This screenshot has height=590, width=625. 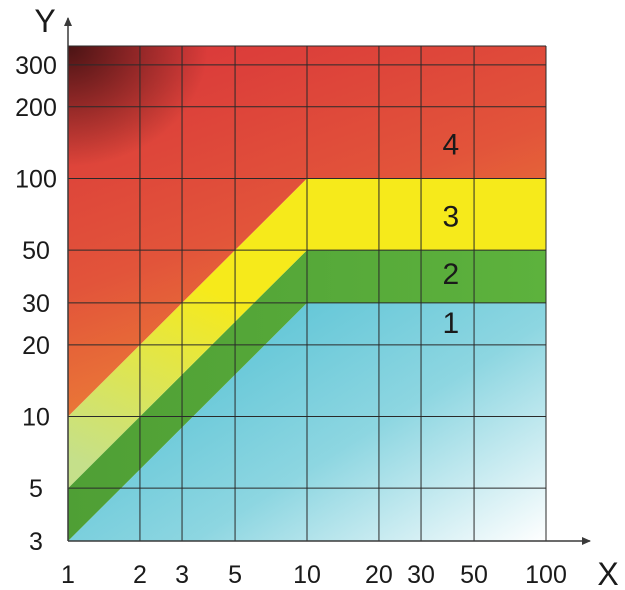 I want to click on y-tick-label-3: 3, so click(x=36, y=542).